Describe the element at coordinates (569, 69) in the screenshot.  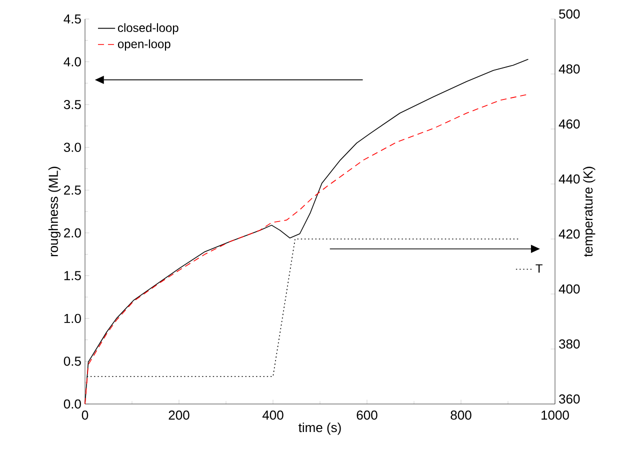
I see `y2-tick-label: 480` at that location.